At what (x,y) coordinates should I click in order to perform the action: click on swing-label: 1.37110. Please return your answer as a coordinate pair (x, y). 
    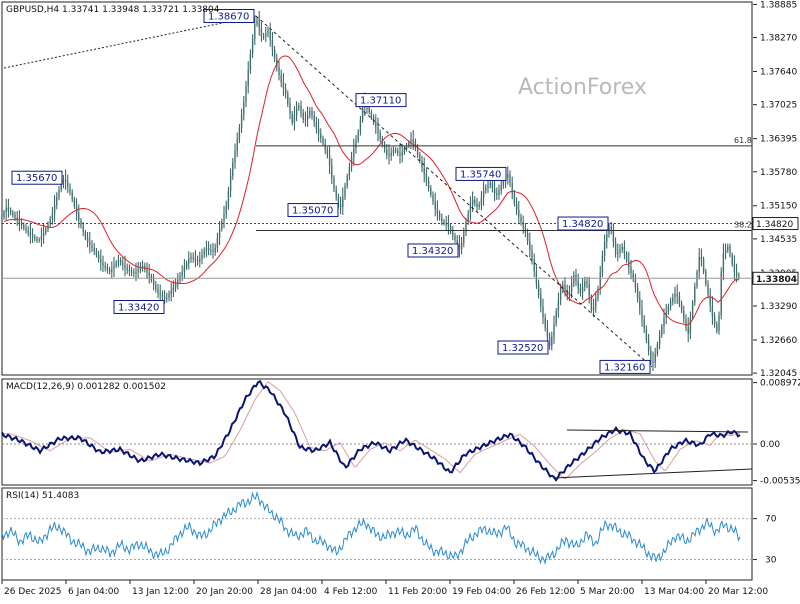
    Looking at the image, I should click on (380, 101).